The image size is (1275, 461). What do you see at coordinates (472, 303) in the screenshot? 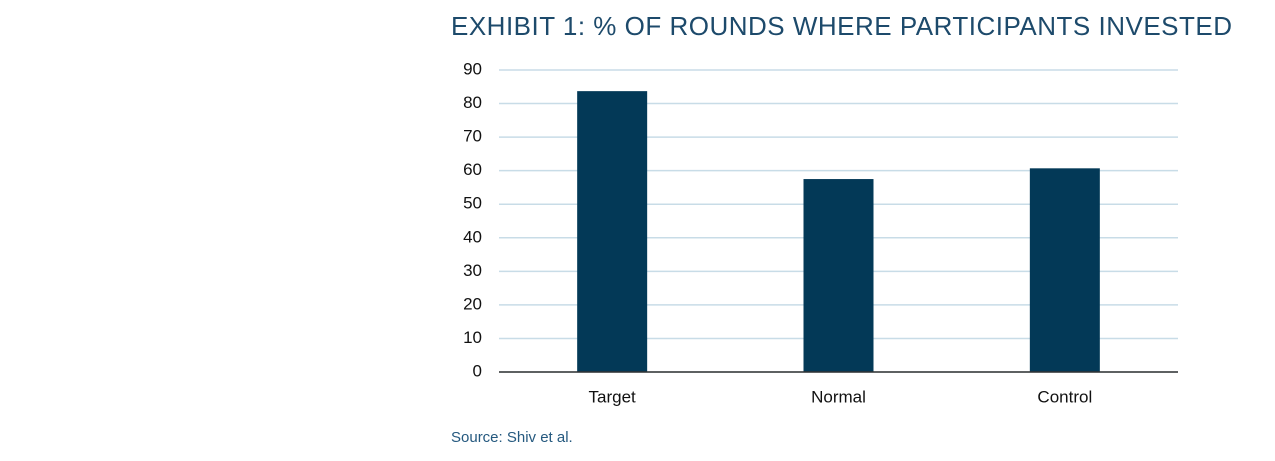
I see `y-tick-label: 20` at bounding box center [472, 303].